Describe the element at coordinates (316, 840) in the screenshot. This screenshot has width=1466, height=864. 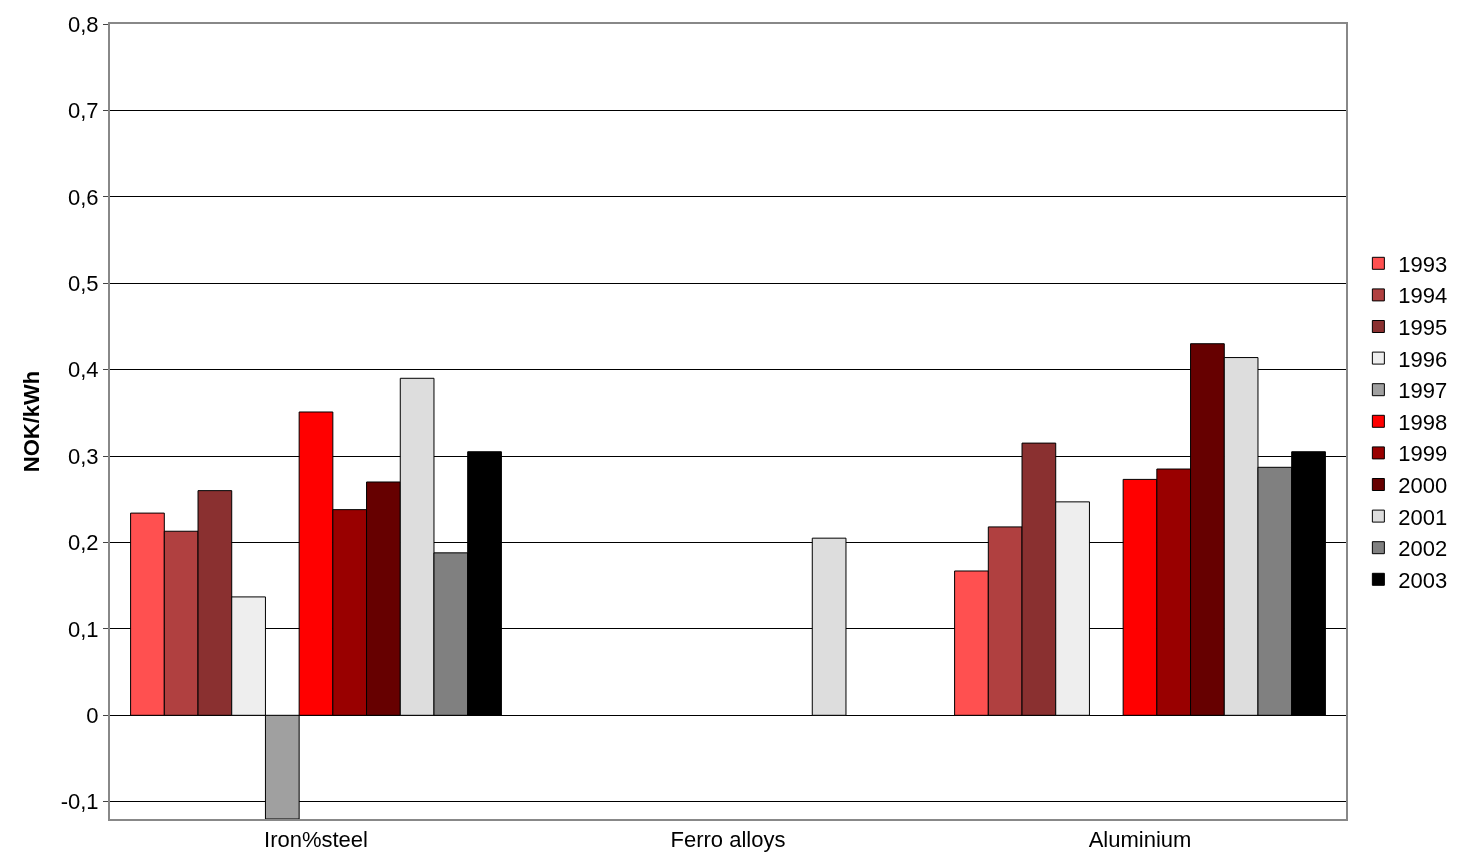
I see `x-tick-label: Iron%steel` at that location.